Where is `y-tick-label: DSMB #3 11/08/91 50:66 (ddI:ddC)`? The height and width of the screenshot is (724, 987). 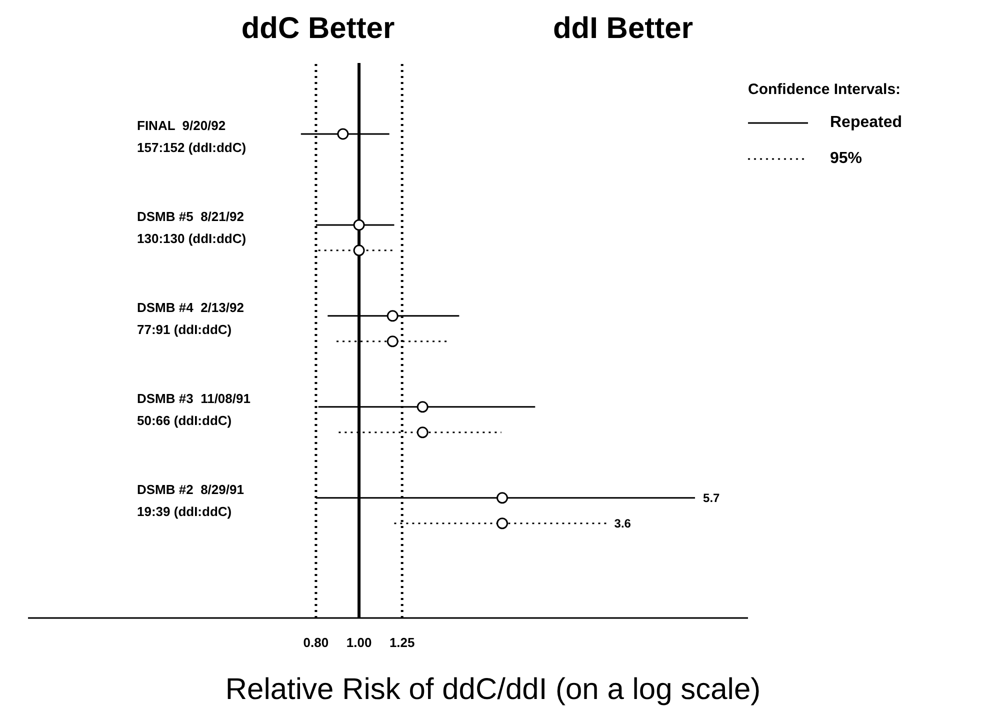
y-tick-label: DSMB #3 11/08/91 50:66 (ddI:ddC) is located at coordinates (193, 409).